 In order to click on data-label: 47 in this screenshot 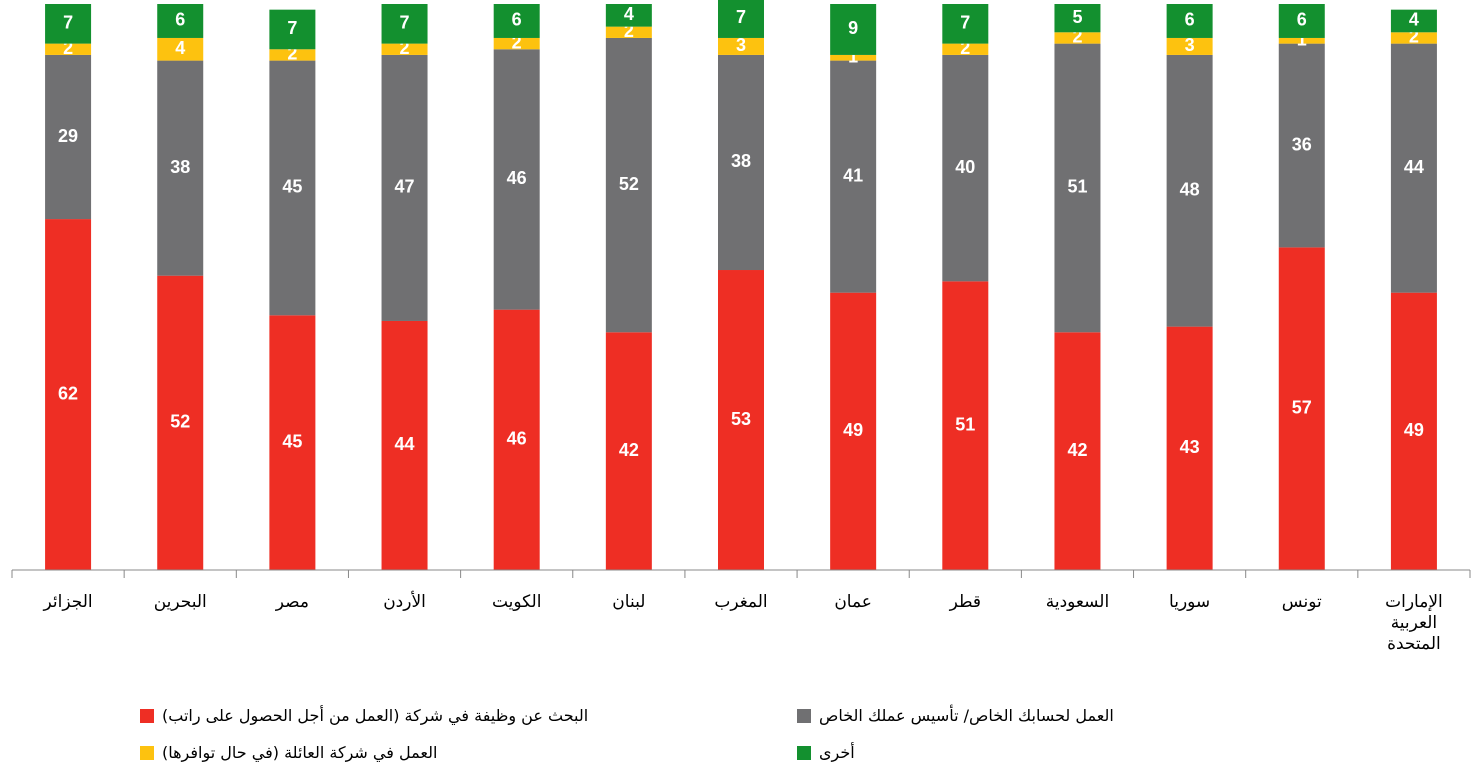, I will do `click(405, 187)`.